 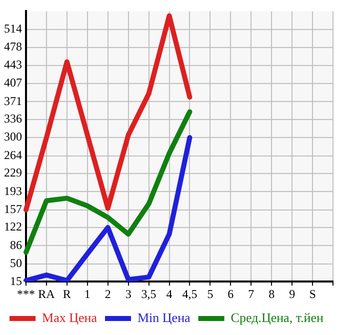 I want to click on y-tick-label: 443, so click(x=13, y=64).